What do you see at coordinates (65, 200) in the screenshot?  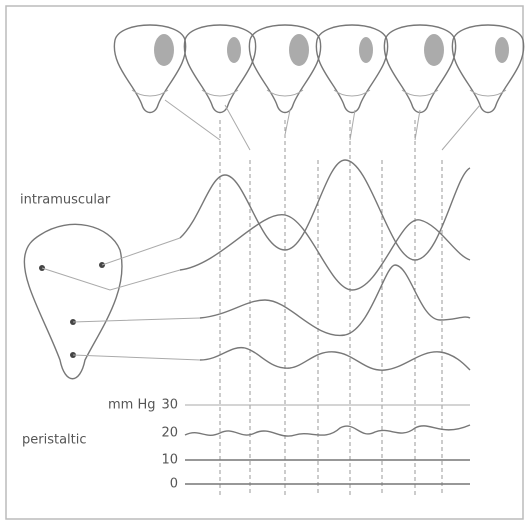 I see `intramuscular-label: intramuscular` at bounding box center [65, 200].